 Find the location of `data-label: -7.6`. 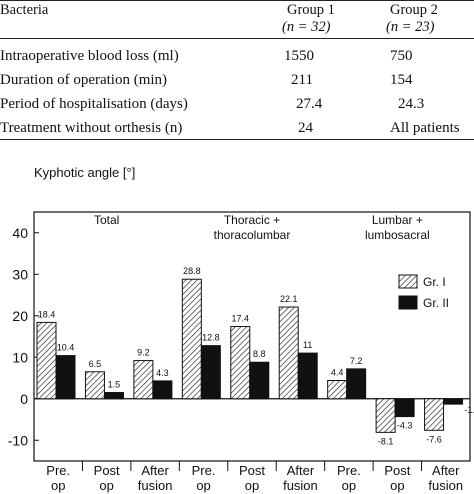

data-label: -7.6 is located at coordinates (434, 439).